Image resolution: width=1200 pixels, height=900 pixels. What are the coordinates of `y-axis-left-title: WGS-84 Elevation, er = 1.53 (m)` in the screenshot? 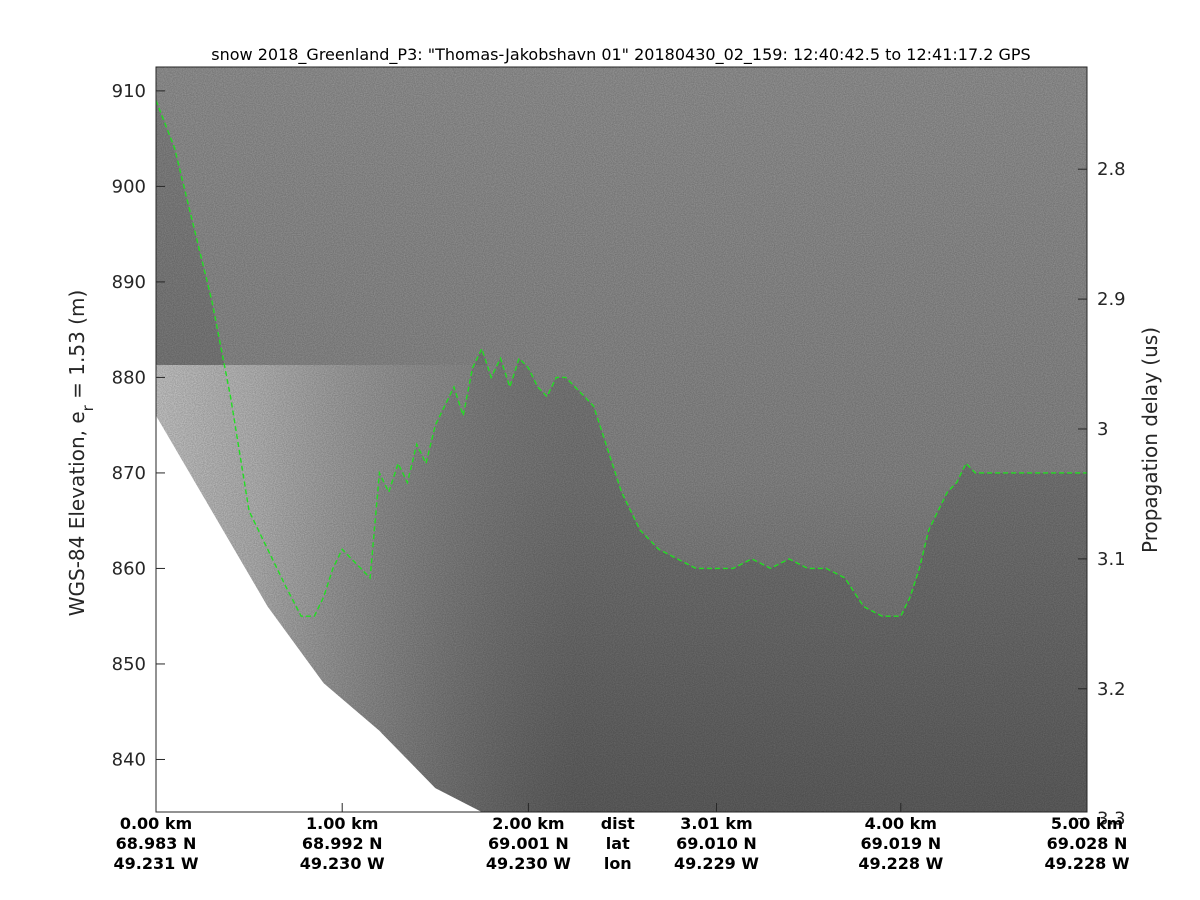 It's located at (81, 453).